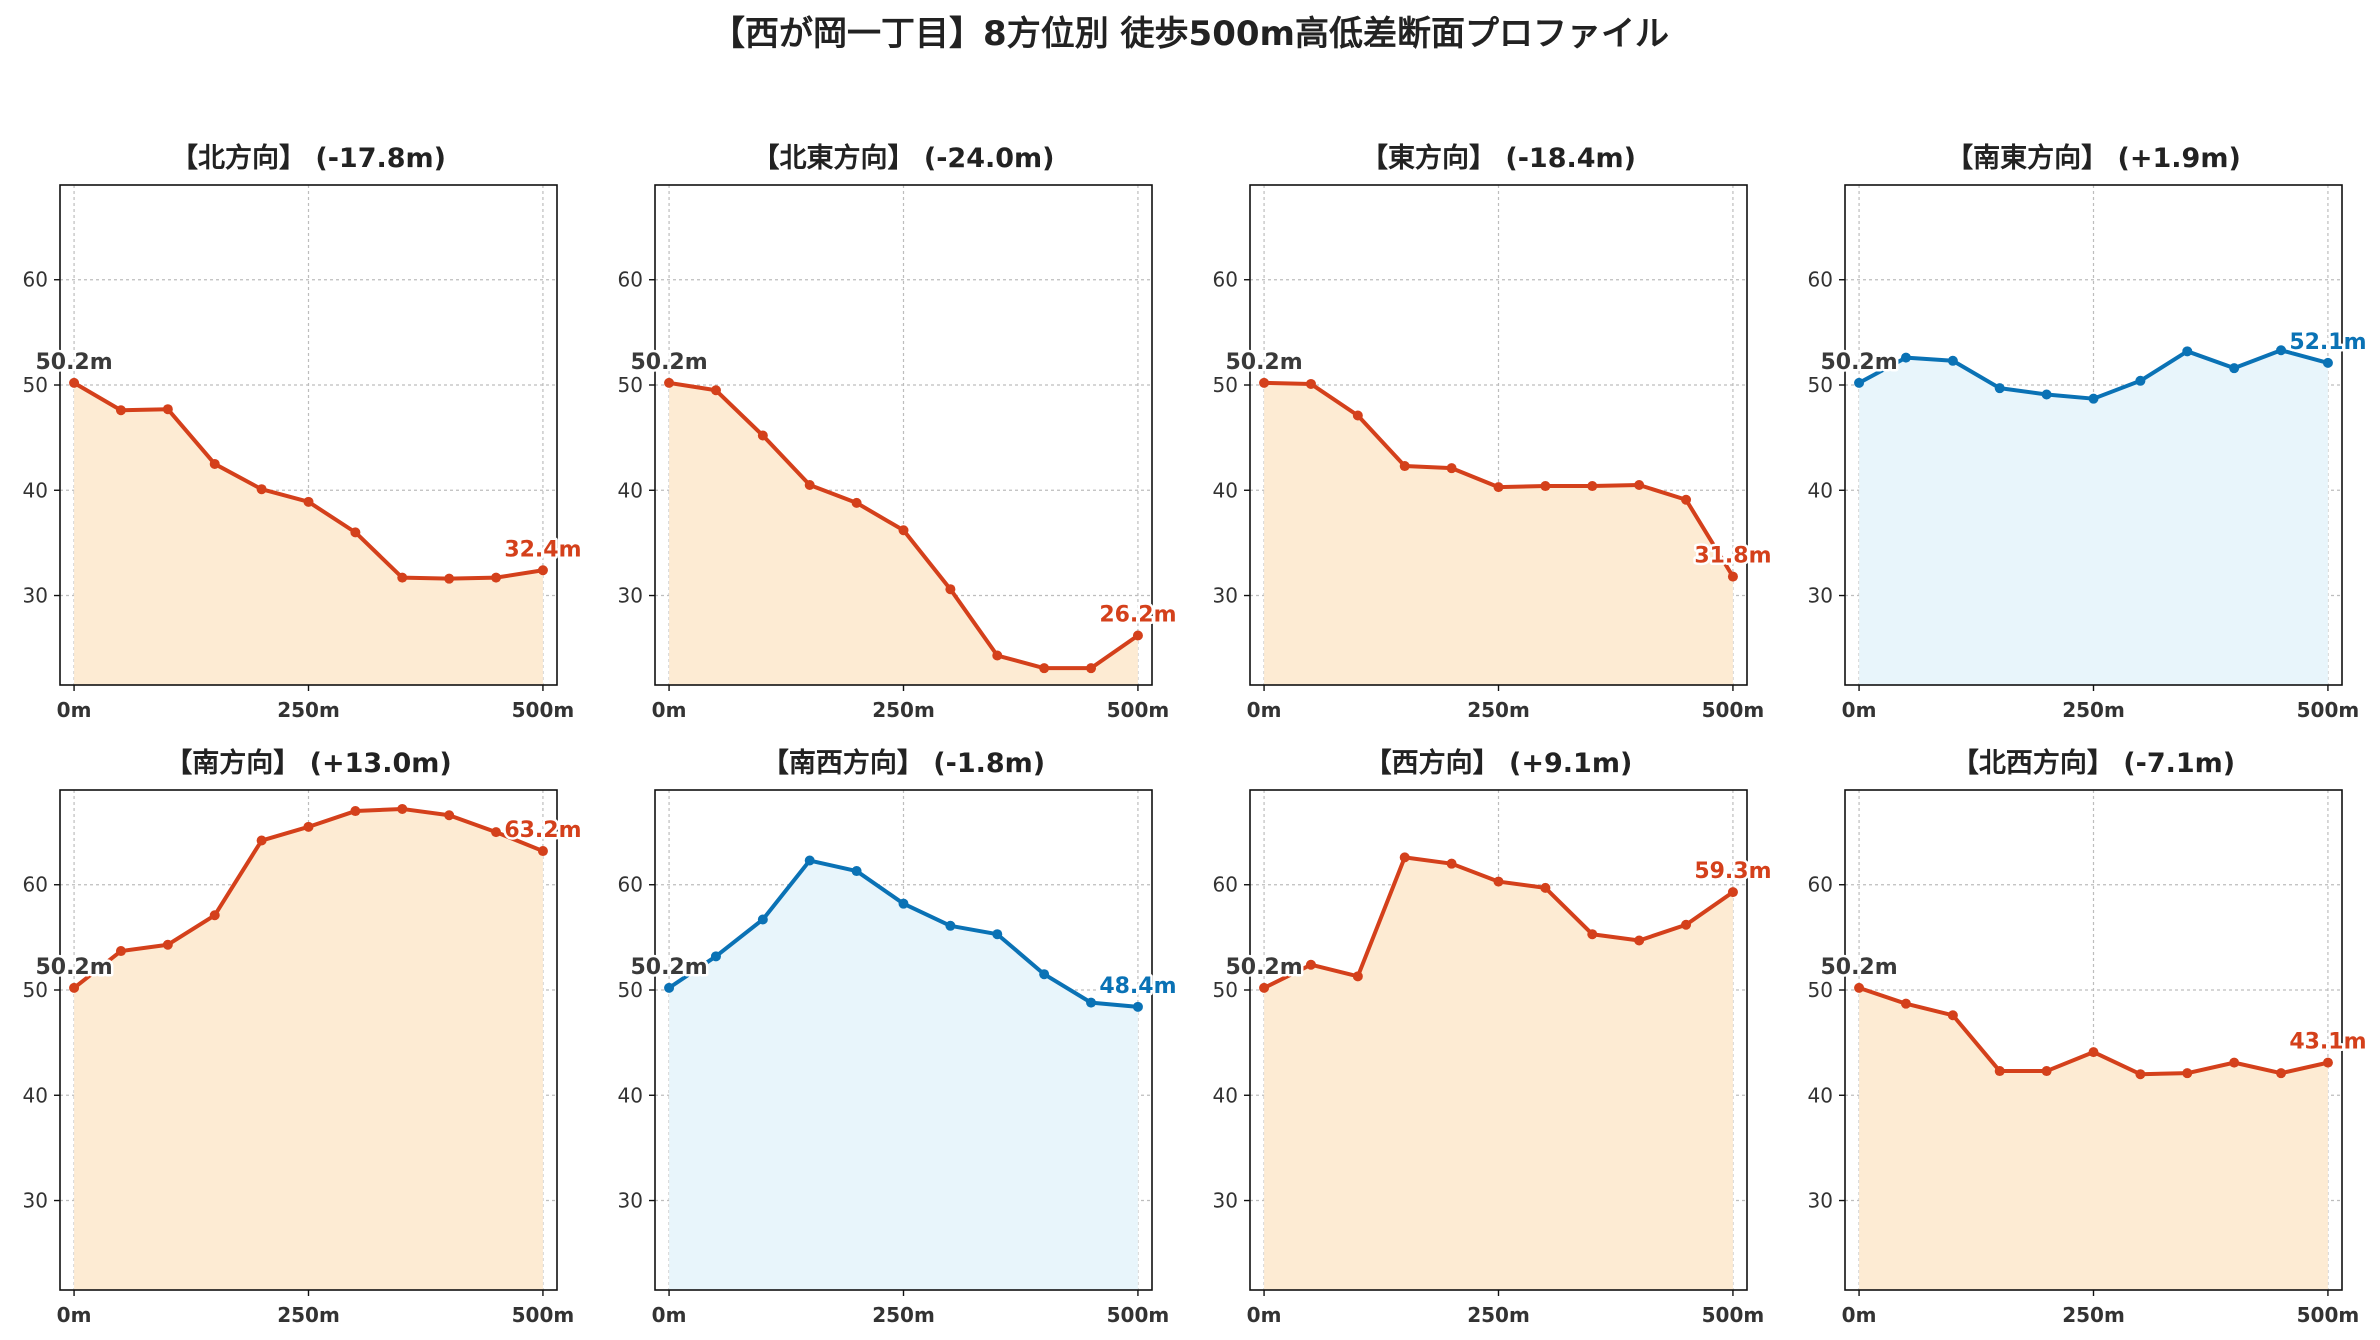  Describe the element at coordinates (542, 549) in the screenshot. I see `end-elevation-label: 32.4m` at that location.